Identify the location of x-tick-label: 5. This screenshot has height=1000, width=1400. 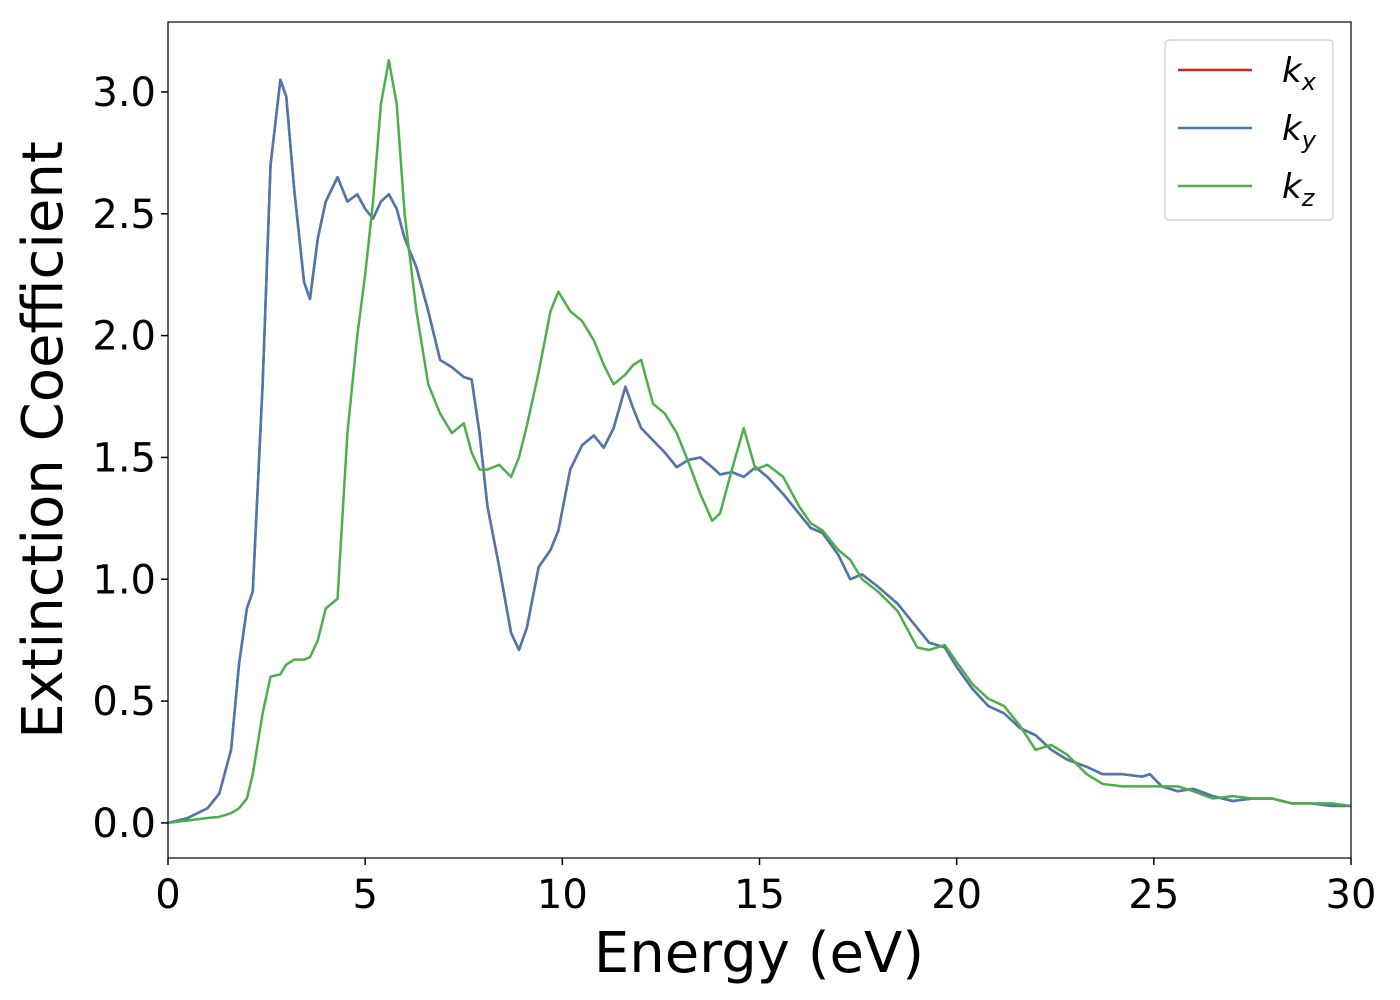
(364, 895).